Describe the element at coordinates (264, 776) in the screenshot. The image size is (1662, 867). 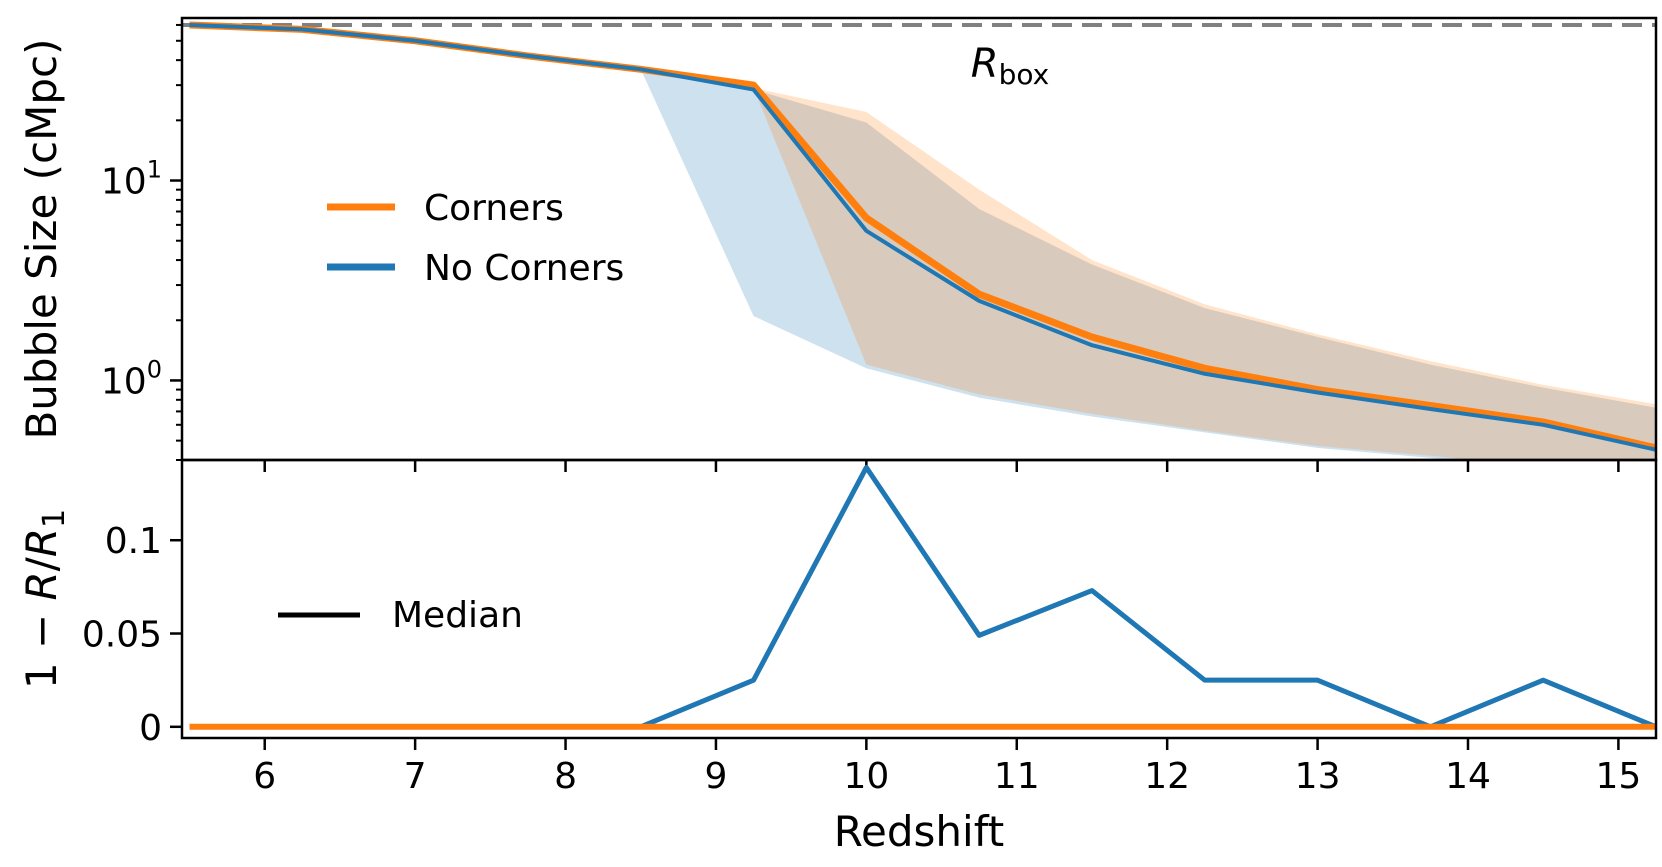
I see `x-tick-label: 6` at that location.